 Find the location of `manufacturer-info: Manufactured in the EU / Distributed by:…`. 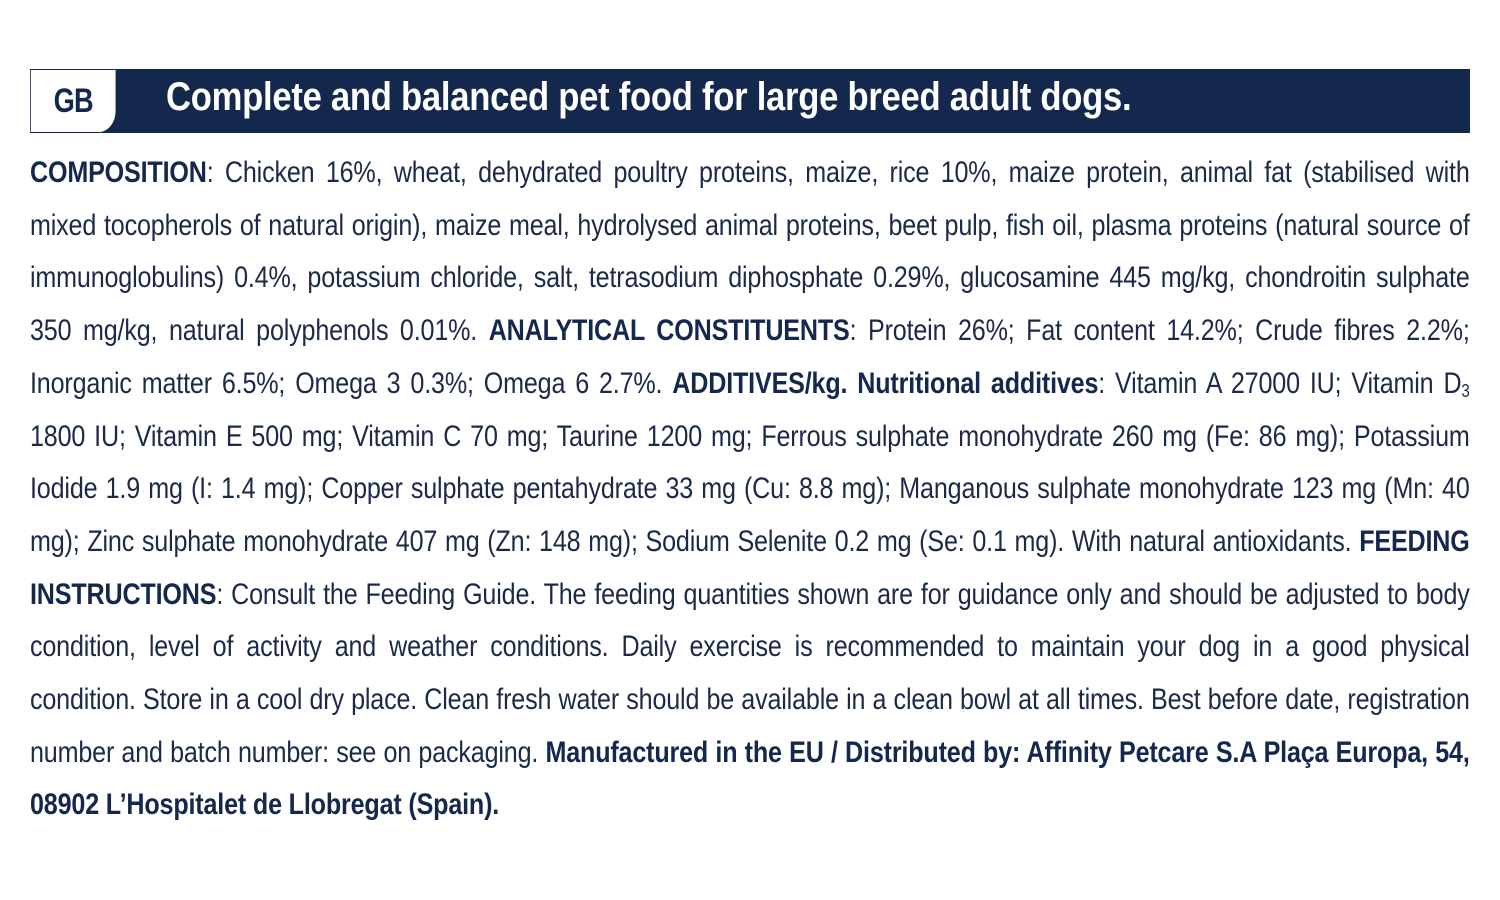

manufacturer-info: Manufactured in the EU / Distributed by:… is located at coordinates (750, 778).